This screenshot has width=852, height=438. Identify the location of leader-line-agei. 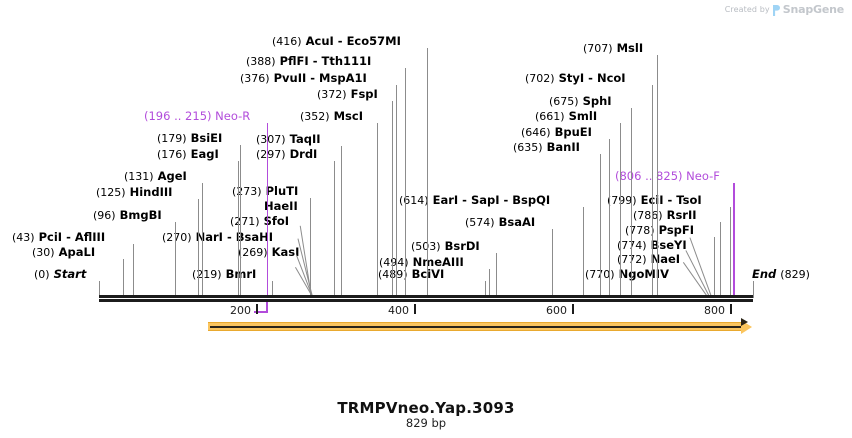
(202, 240).